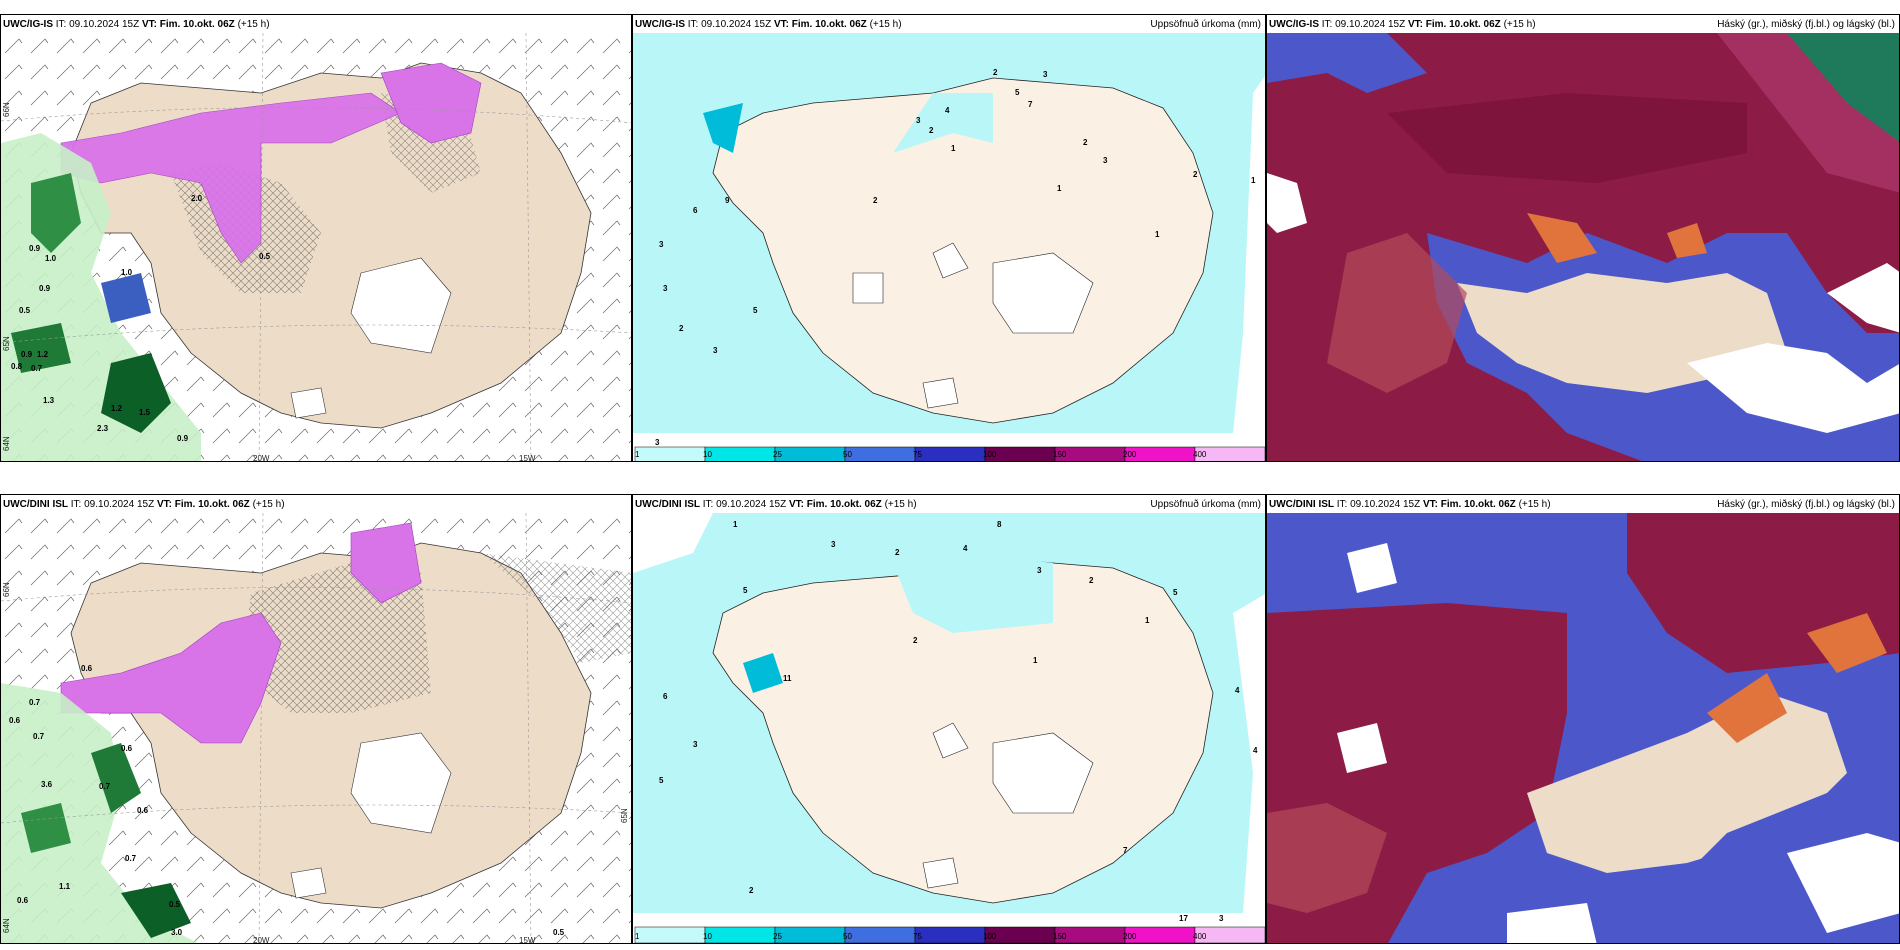  I want to click on svg-text: 15W, so click(527, 458).